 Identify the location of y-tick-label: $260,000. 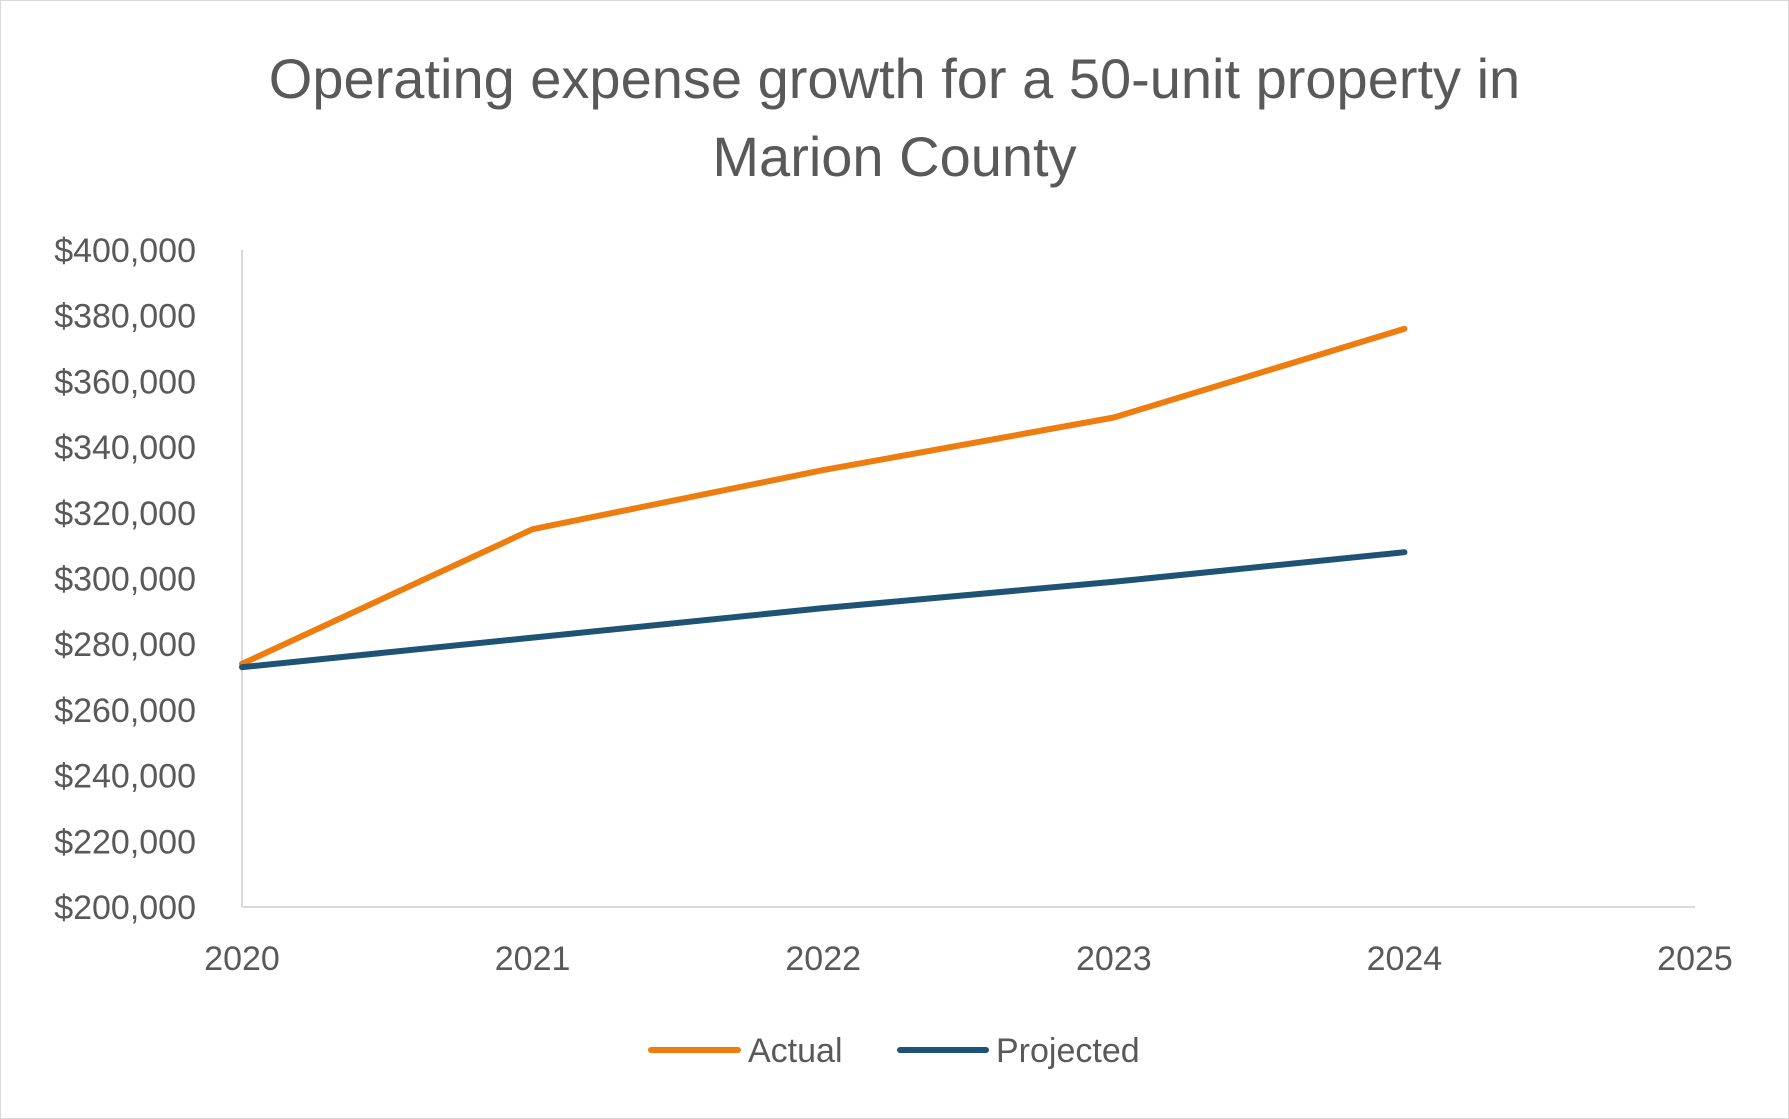
(125, 711).